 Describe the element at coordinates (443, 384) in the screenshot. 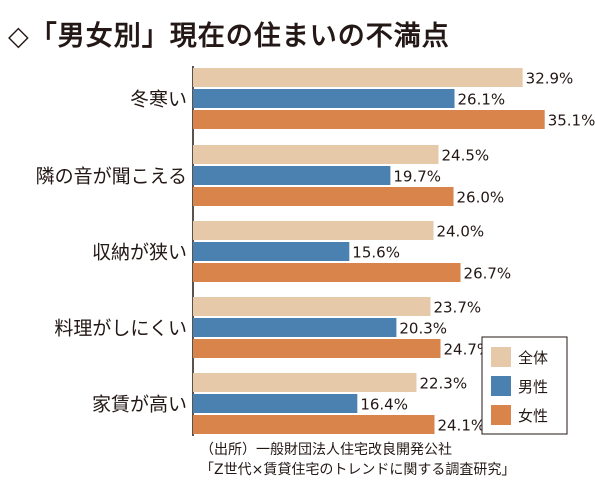

I see `data-label: 22.3%` at that location.